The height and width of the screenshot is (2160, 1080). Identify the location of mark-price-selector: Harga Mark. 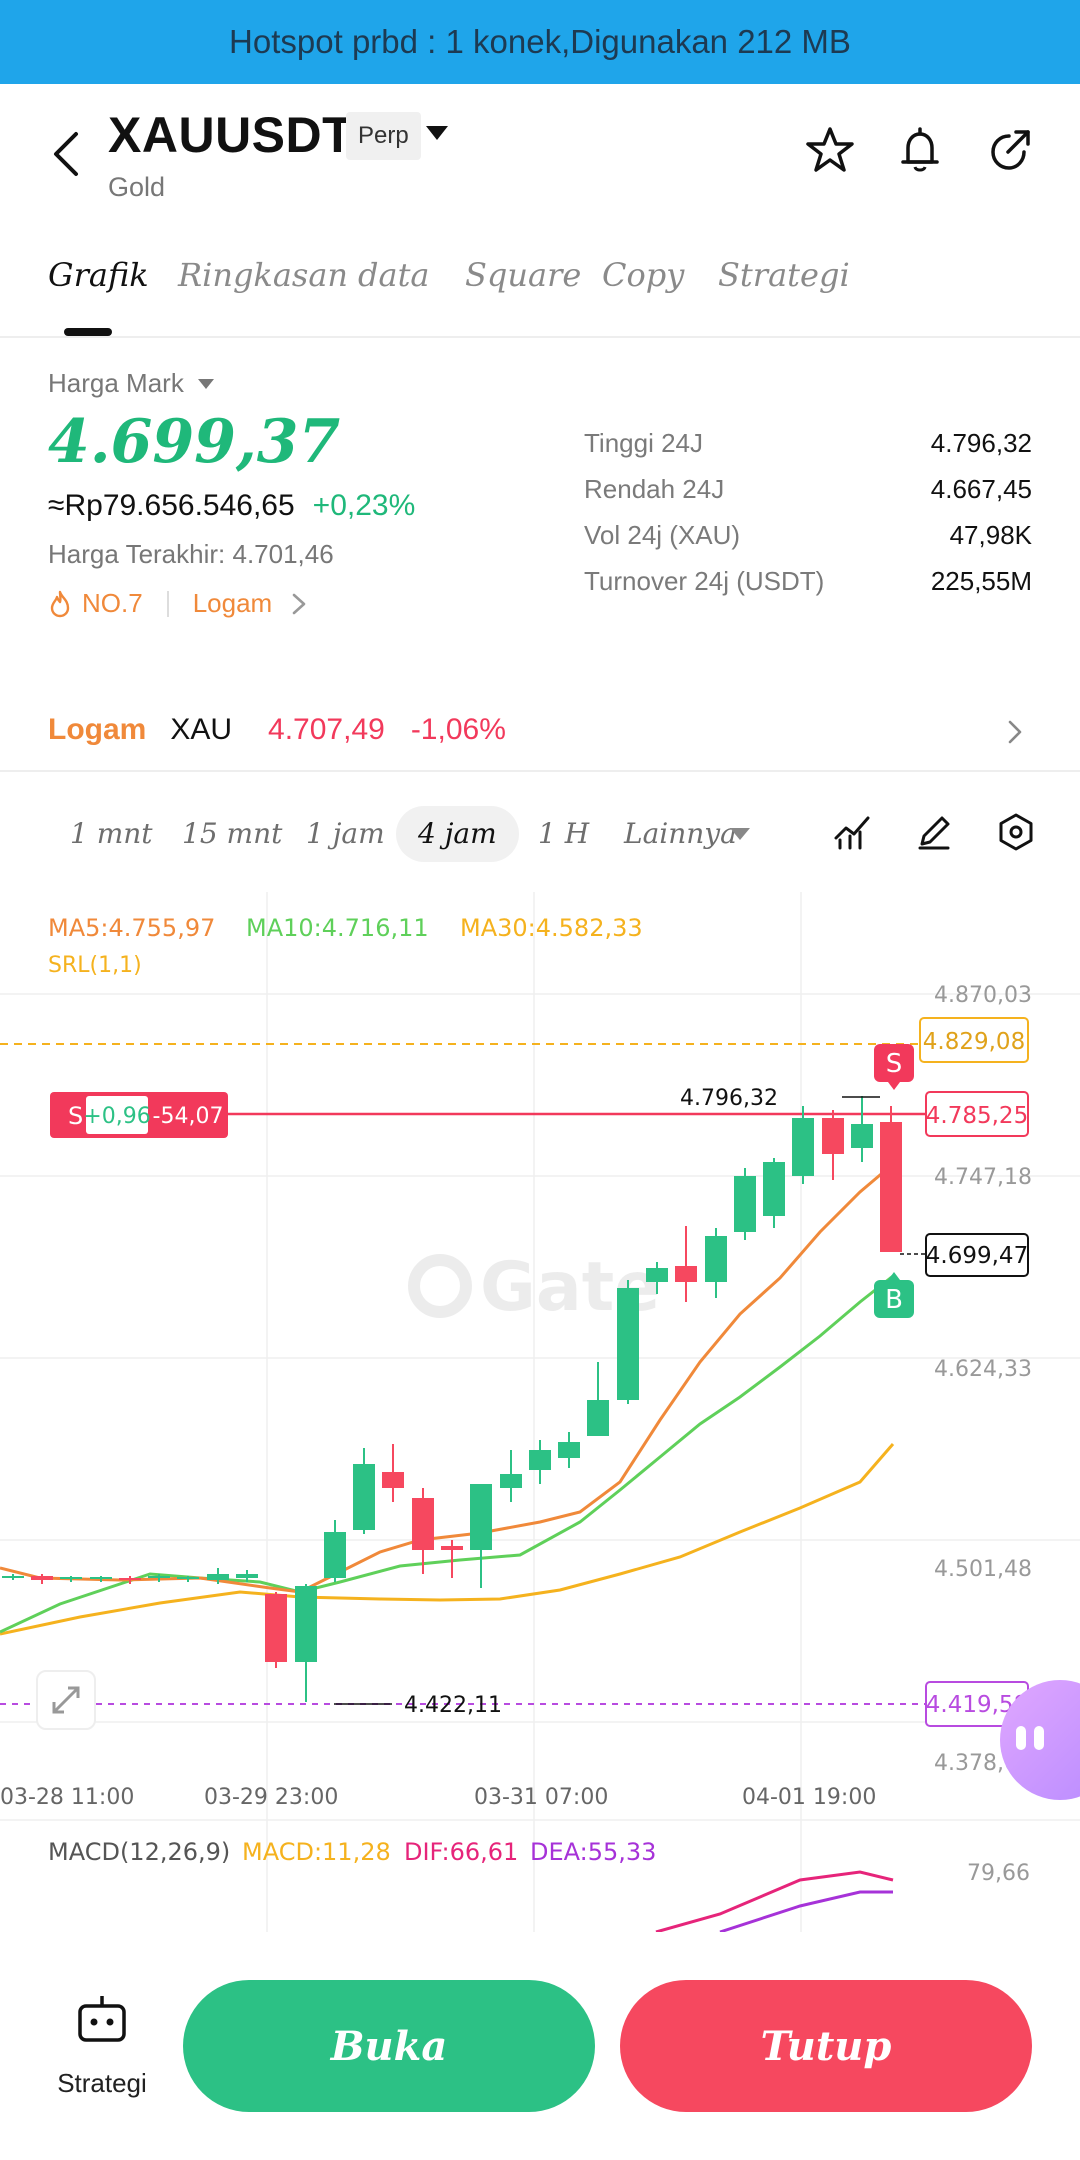
(308, 383).